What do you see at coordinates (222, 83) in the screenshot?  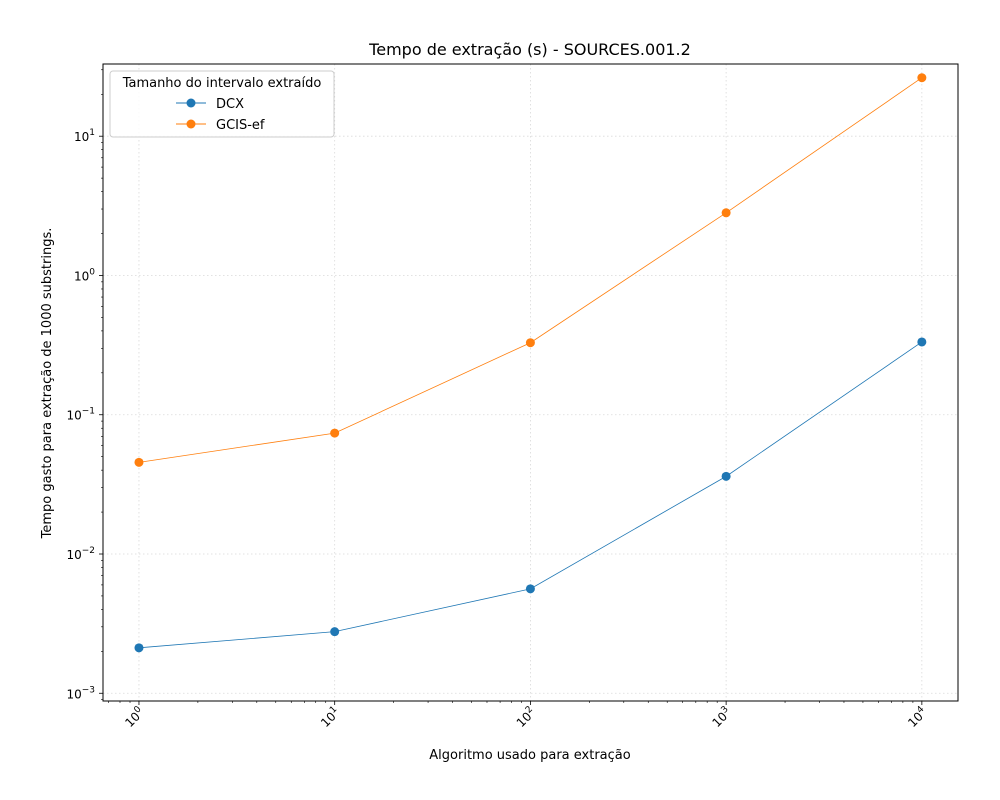 I see `legend-title: Tamanho do intervalo extraído` at bounding box center [222, 83].